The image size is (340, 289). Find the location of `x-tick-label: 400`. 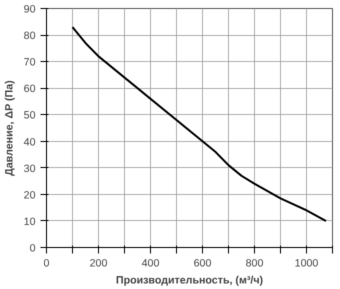

x-tick-label: 400 is located at coordinates (151, 264).